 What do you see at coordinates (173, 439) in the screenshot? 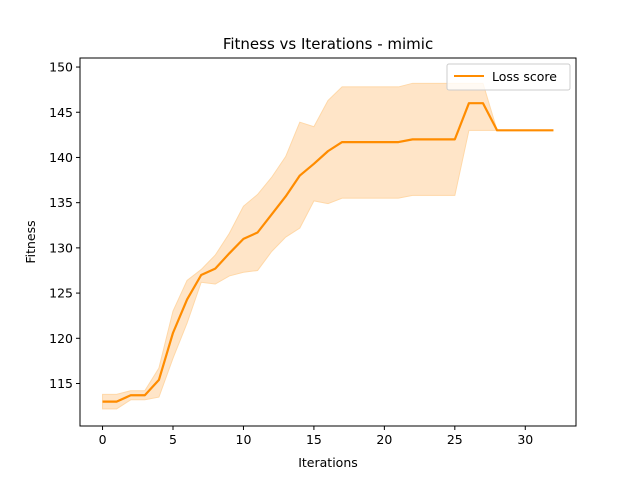
I see `x-tick-label: 5` at bounding box center [173, 439].